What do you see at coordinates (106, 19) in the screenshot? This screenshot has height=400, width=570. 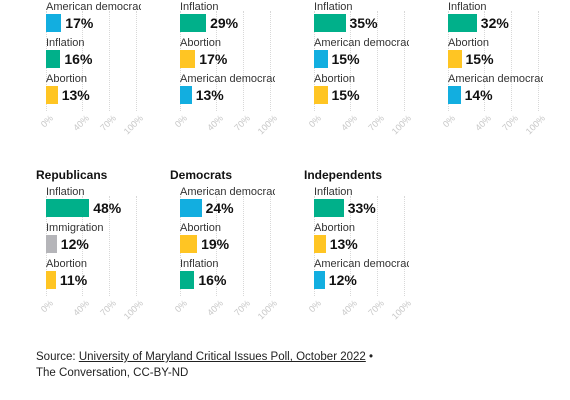 I see `bar-row: American democracy 17%` at bounding box center [106, 19].